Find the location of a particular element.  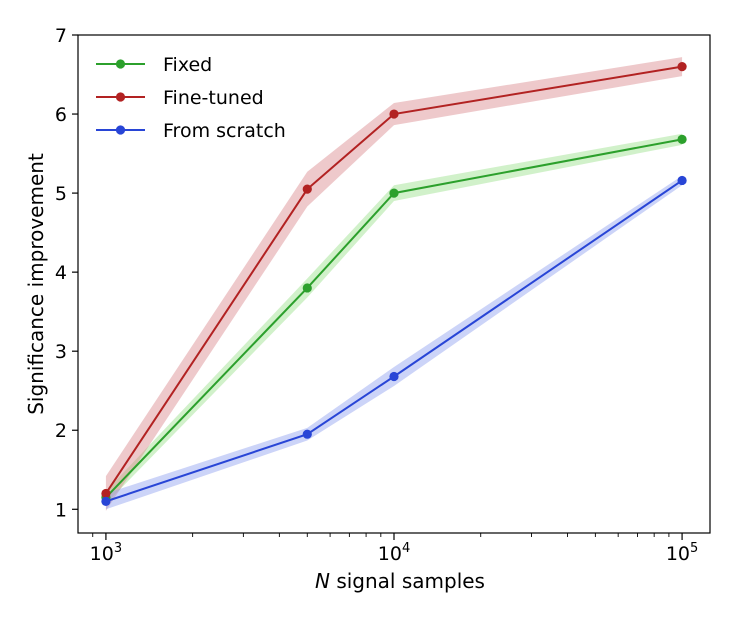

x-axis-label: N signal samples is located at coordinates (400, 581).